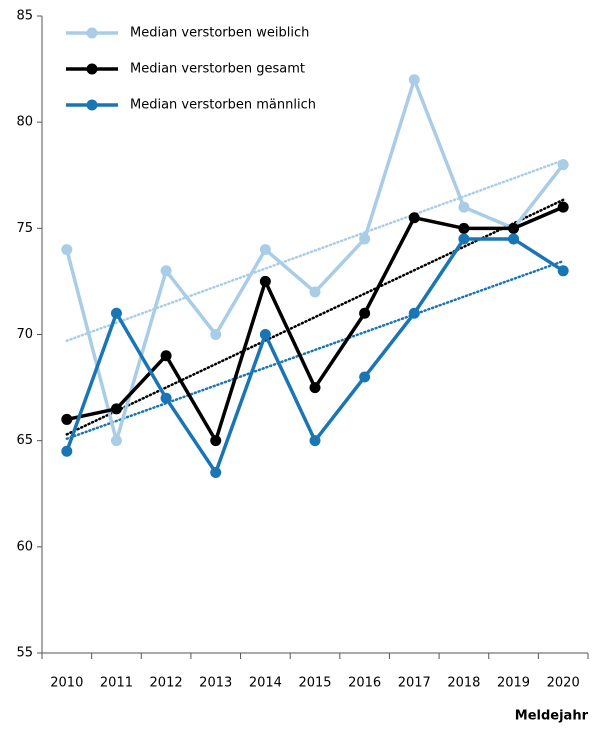  Describe the element at coordinates (24, 16) in the screenshot. I see `y-tick-label: 85` at that location.